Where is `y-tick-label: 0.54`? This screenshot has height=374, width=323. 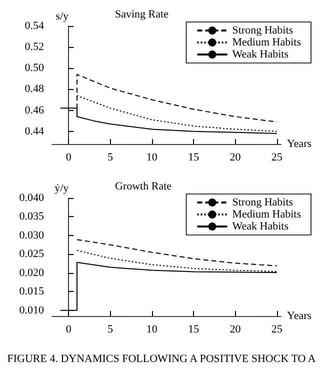 y-tick-label: 0.54 is located at coordinates (34, 26).